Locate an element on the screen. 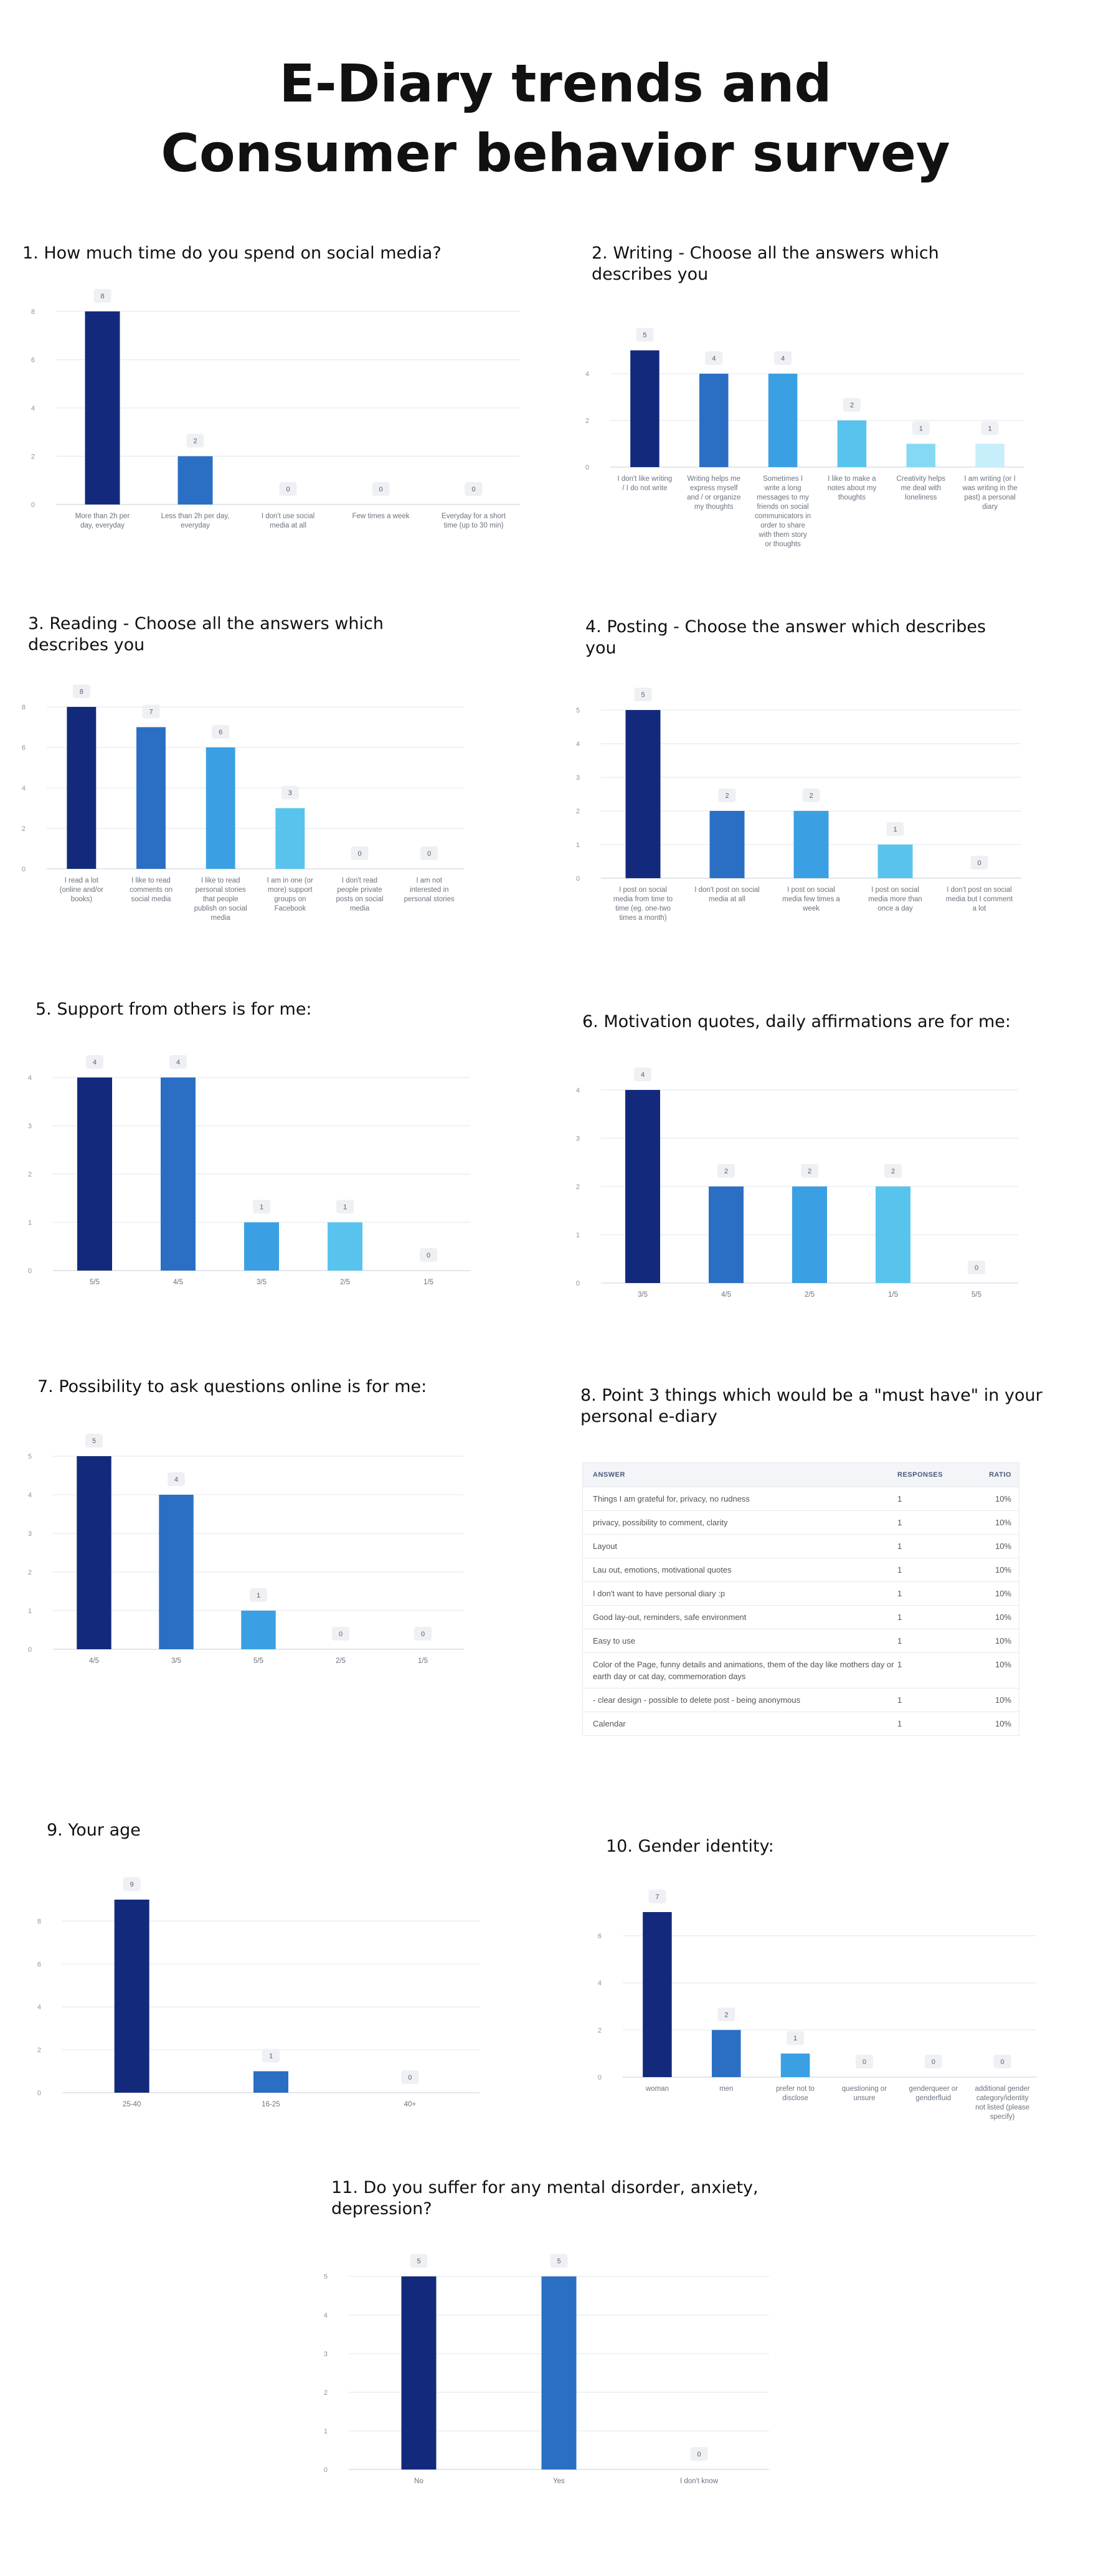 Image resolution: width=1111 pixels, height=2576 pixels. data-label: 4 is located at coordinates (178, 1062).